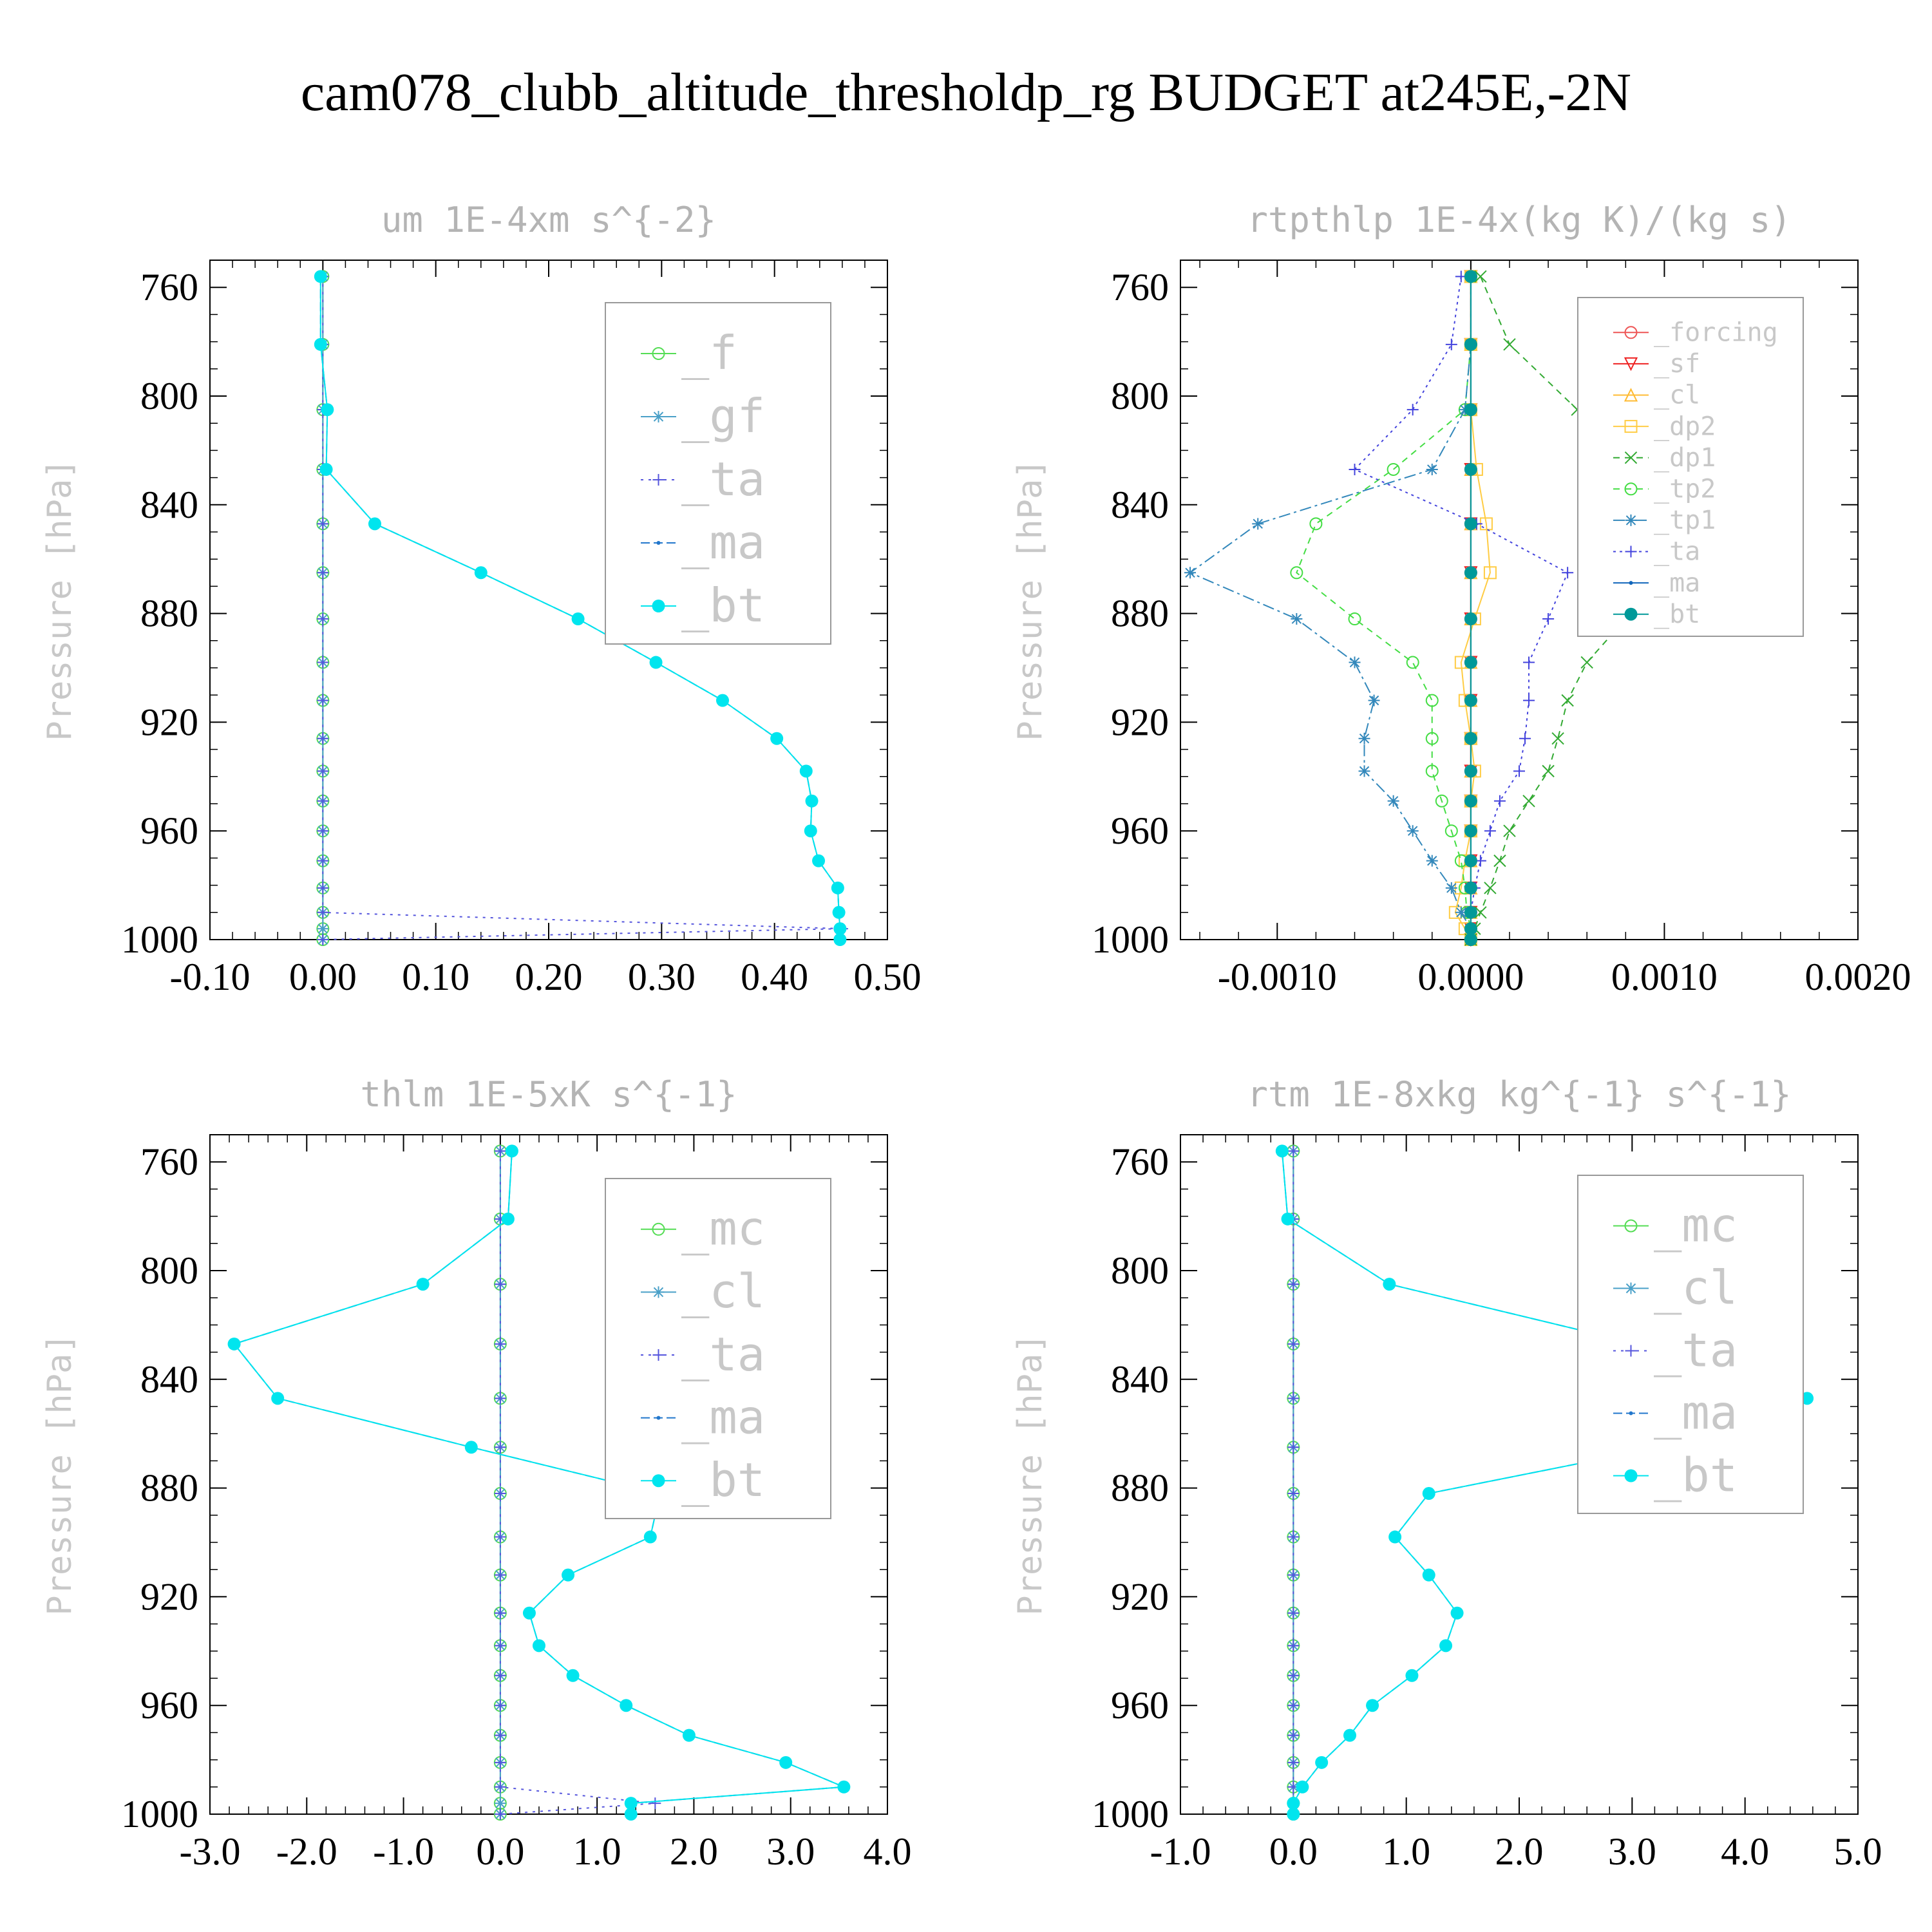 The height and width of the screenshot is (1932, 1932). Describe the element at coordinates (169, 1162) in the screenshot. I see `y-tick-label: 760` at that location.